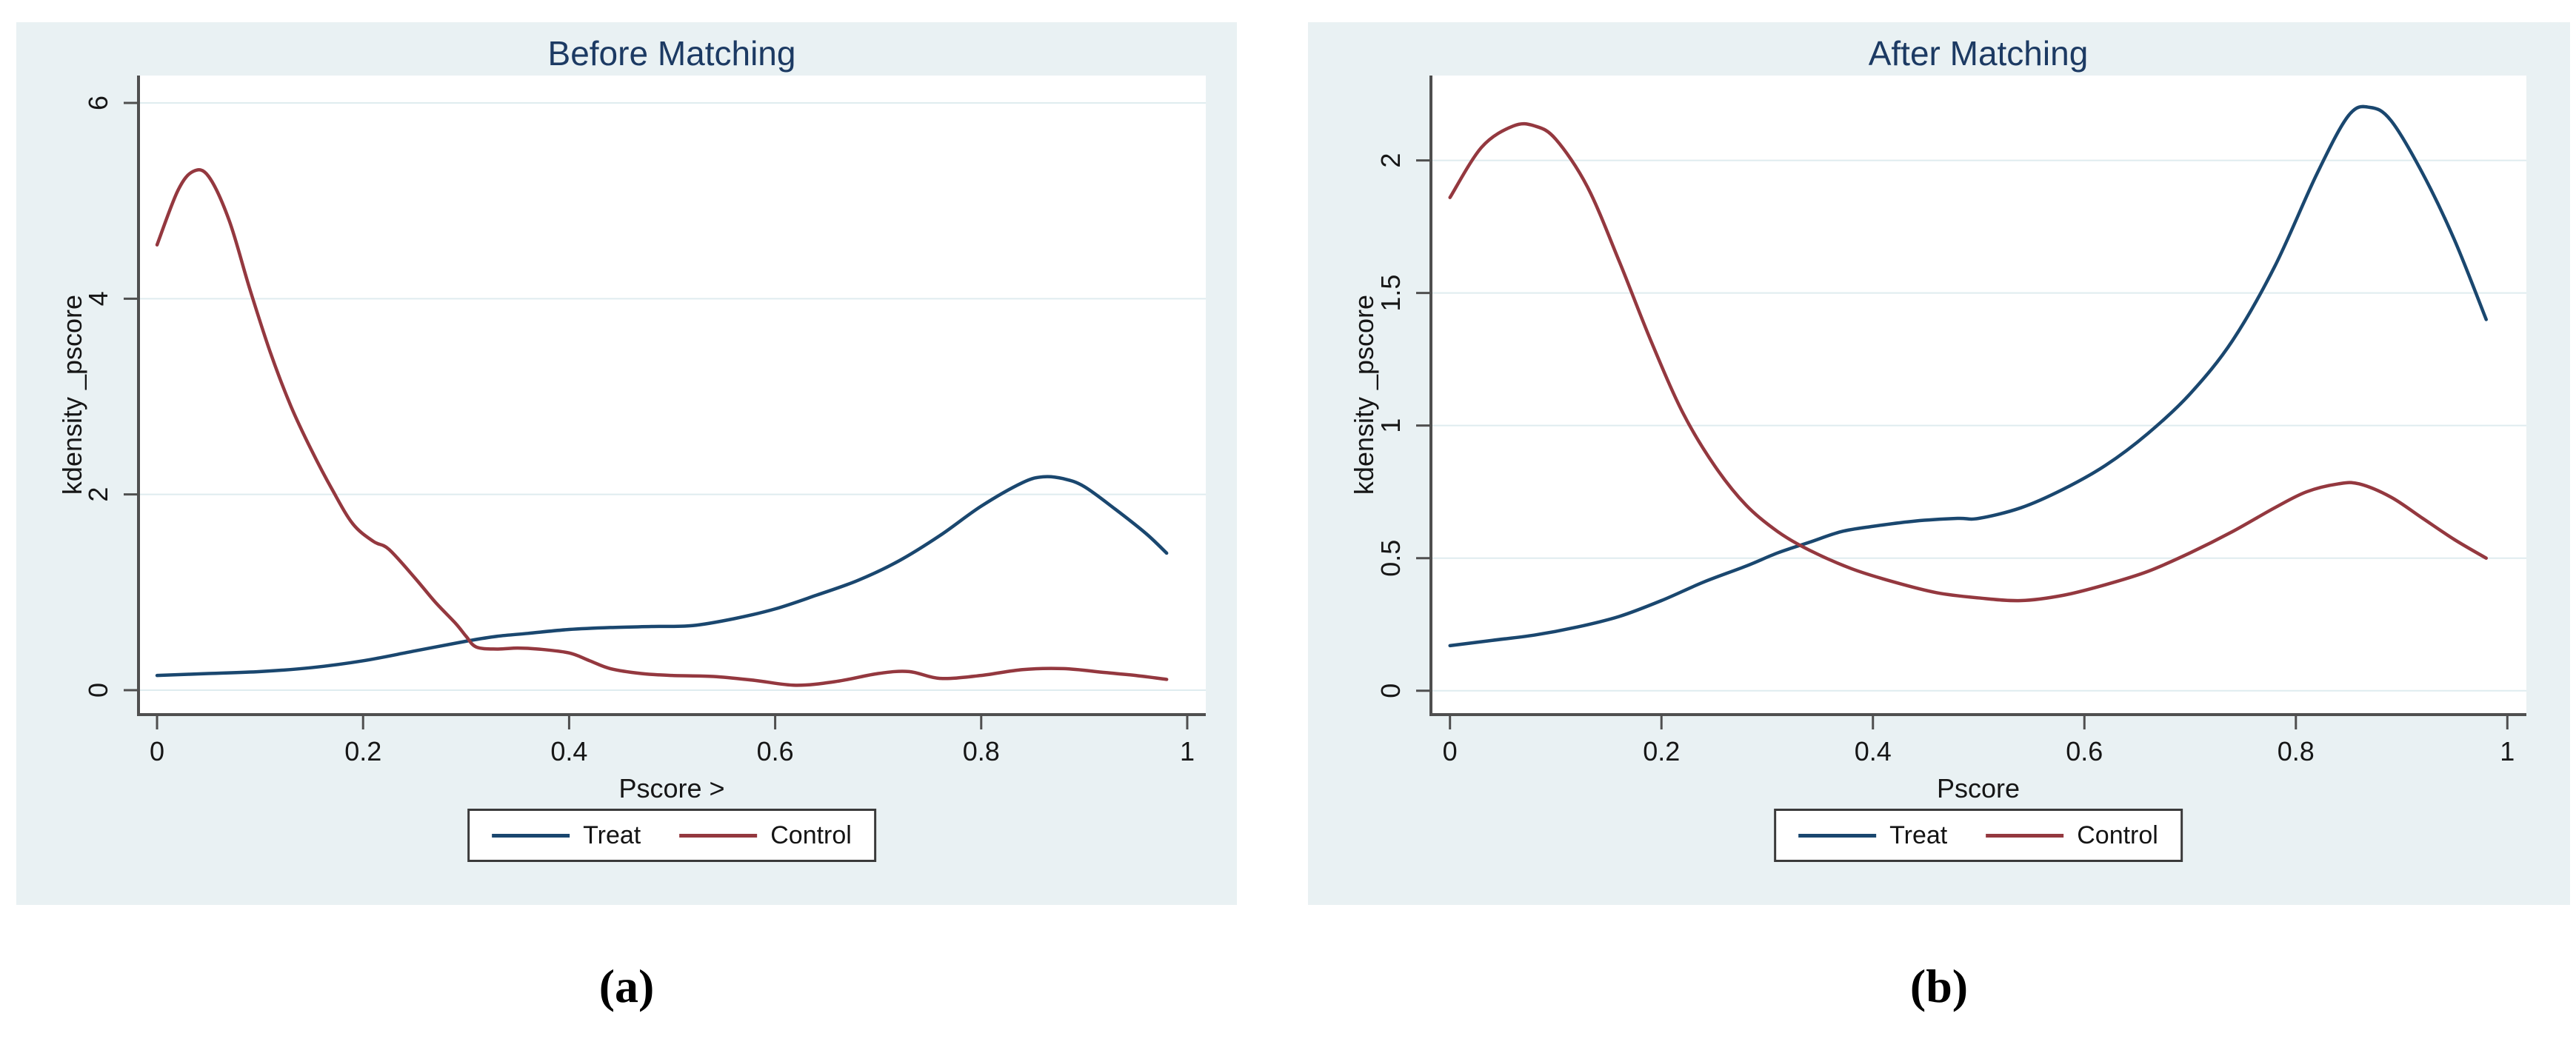 Image resolution: width=2576 pixels, height=1056 pixels. What do you see at coordinates (672, 53) in the screenshot?
I see `panel-title: Before Matching` at bounding box center [672, 53].